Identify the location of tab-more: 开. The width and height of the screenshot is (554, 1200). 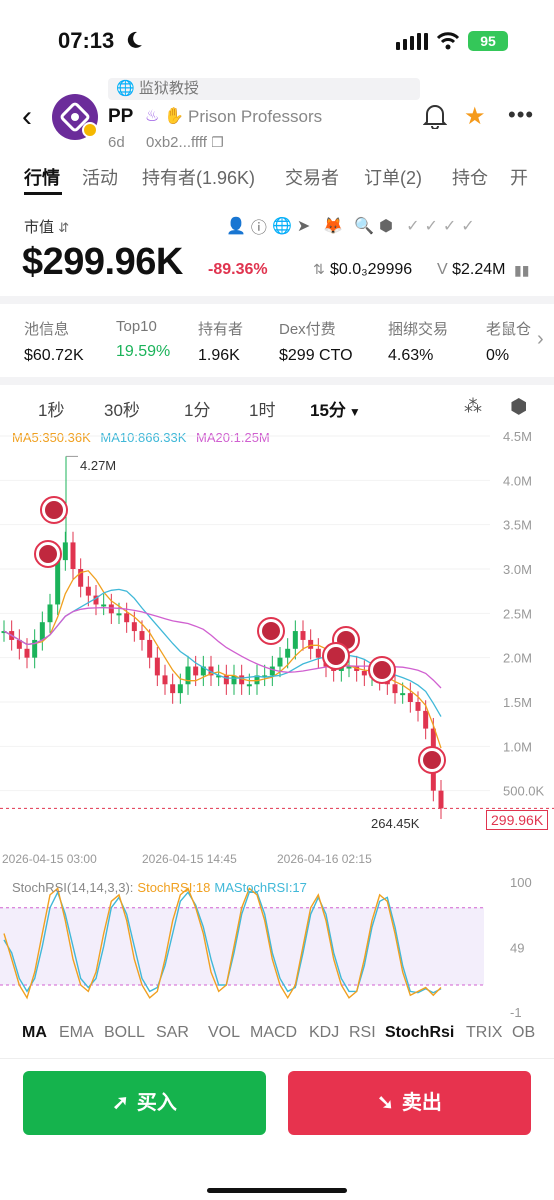
(519, 178).